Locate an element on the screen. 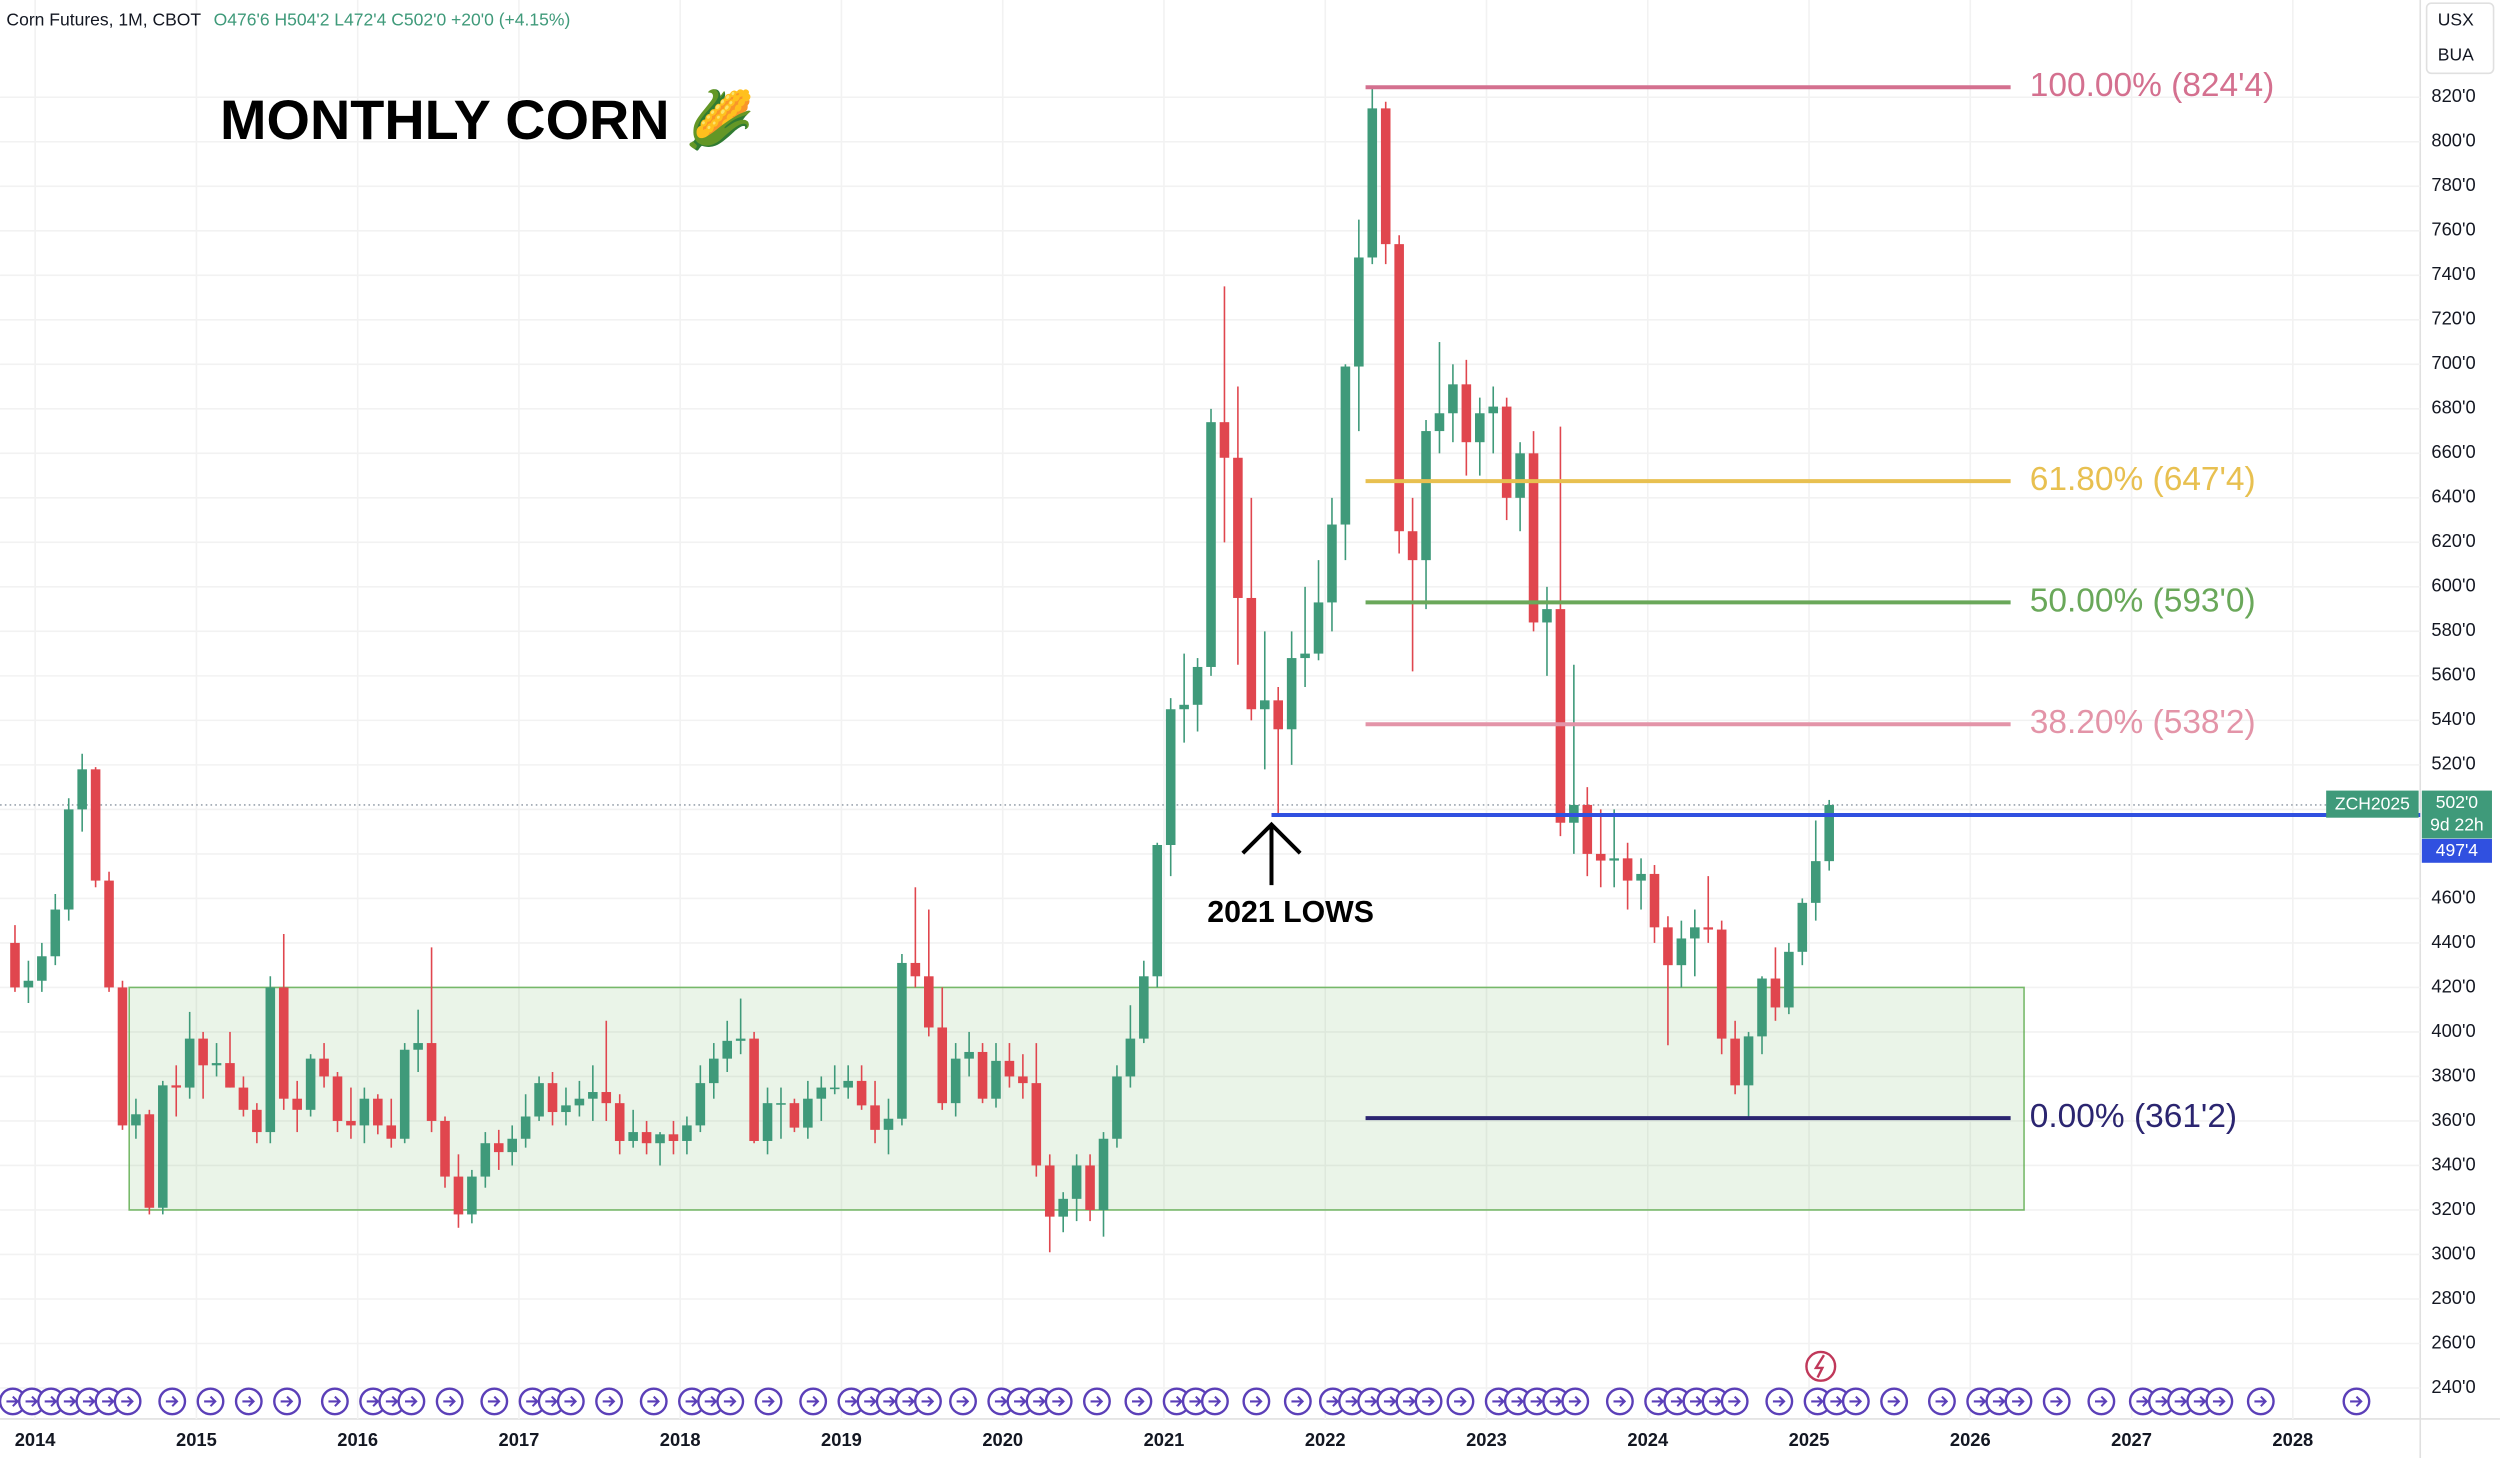  last-price-tag-bg is located at coordinates (2456, 814).